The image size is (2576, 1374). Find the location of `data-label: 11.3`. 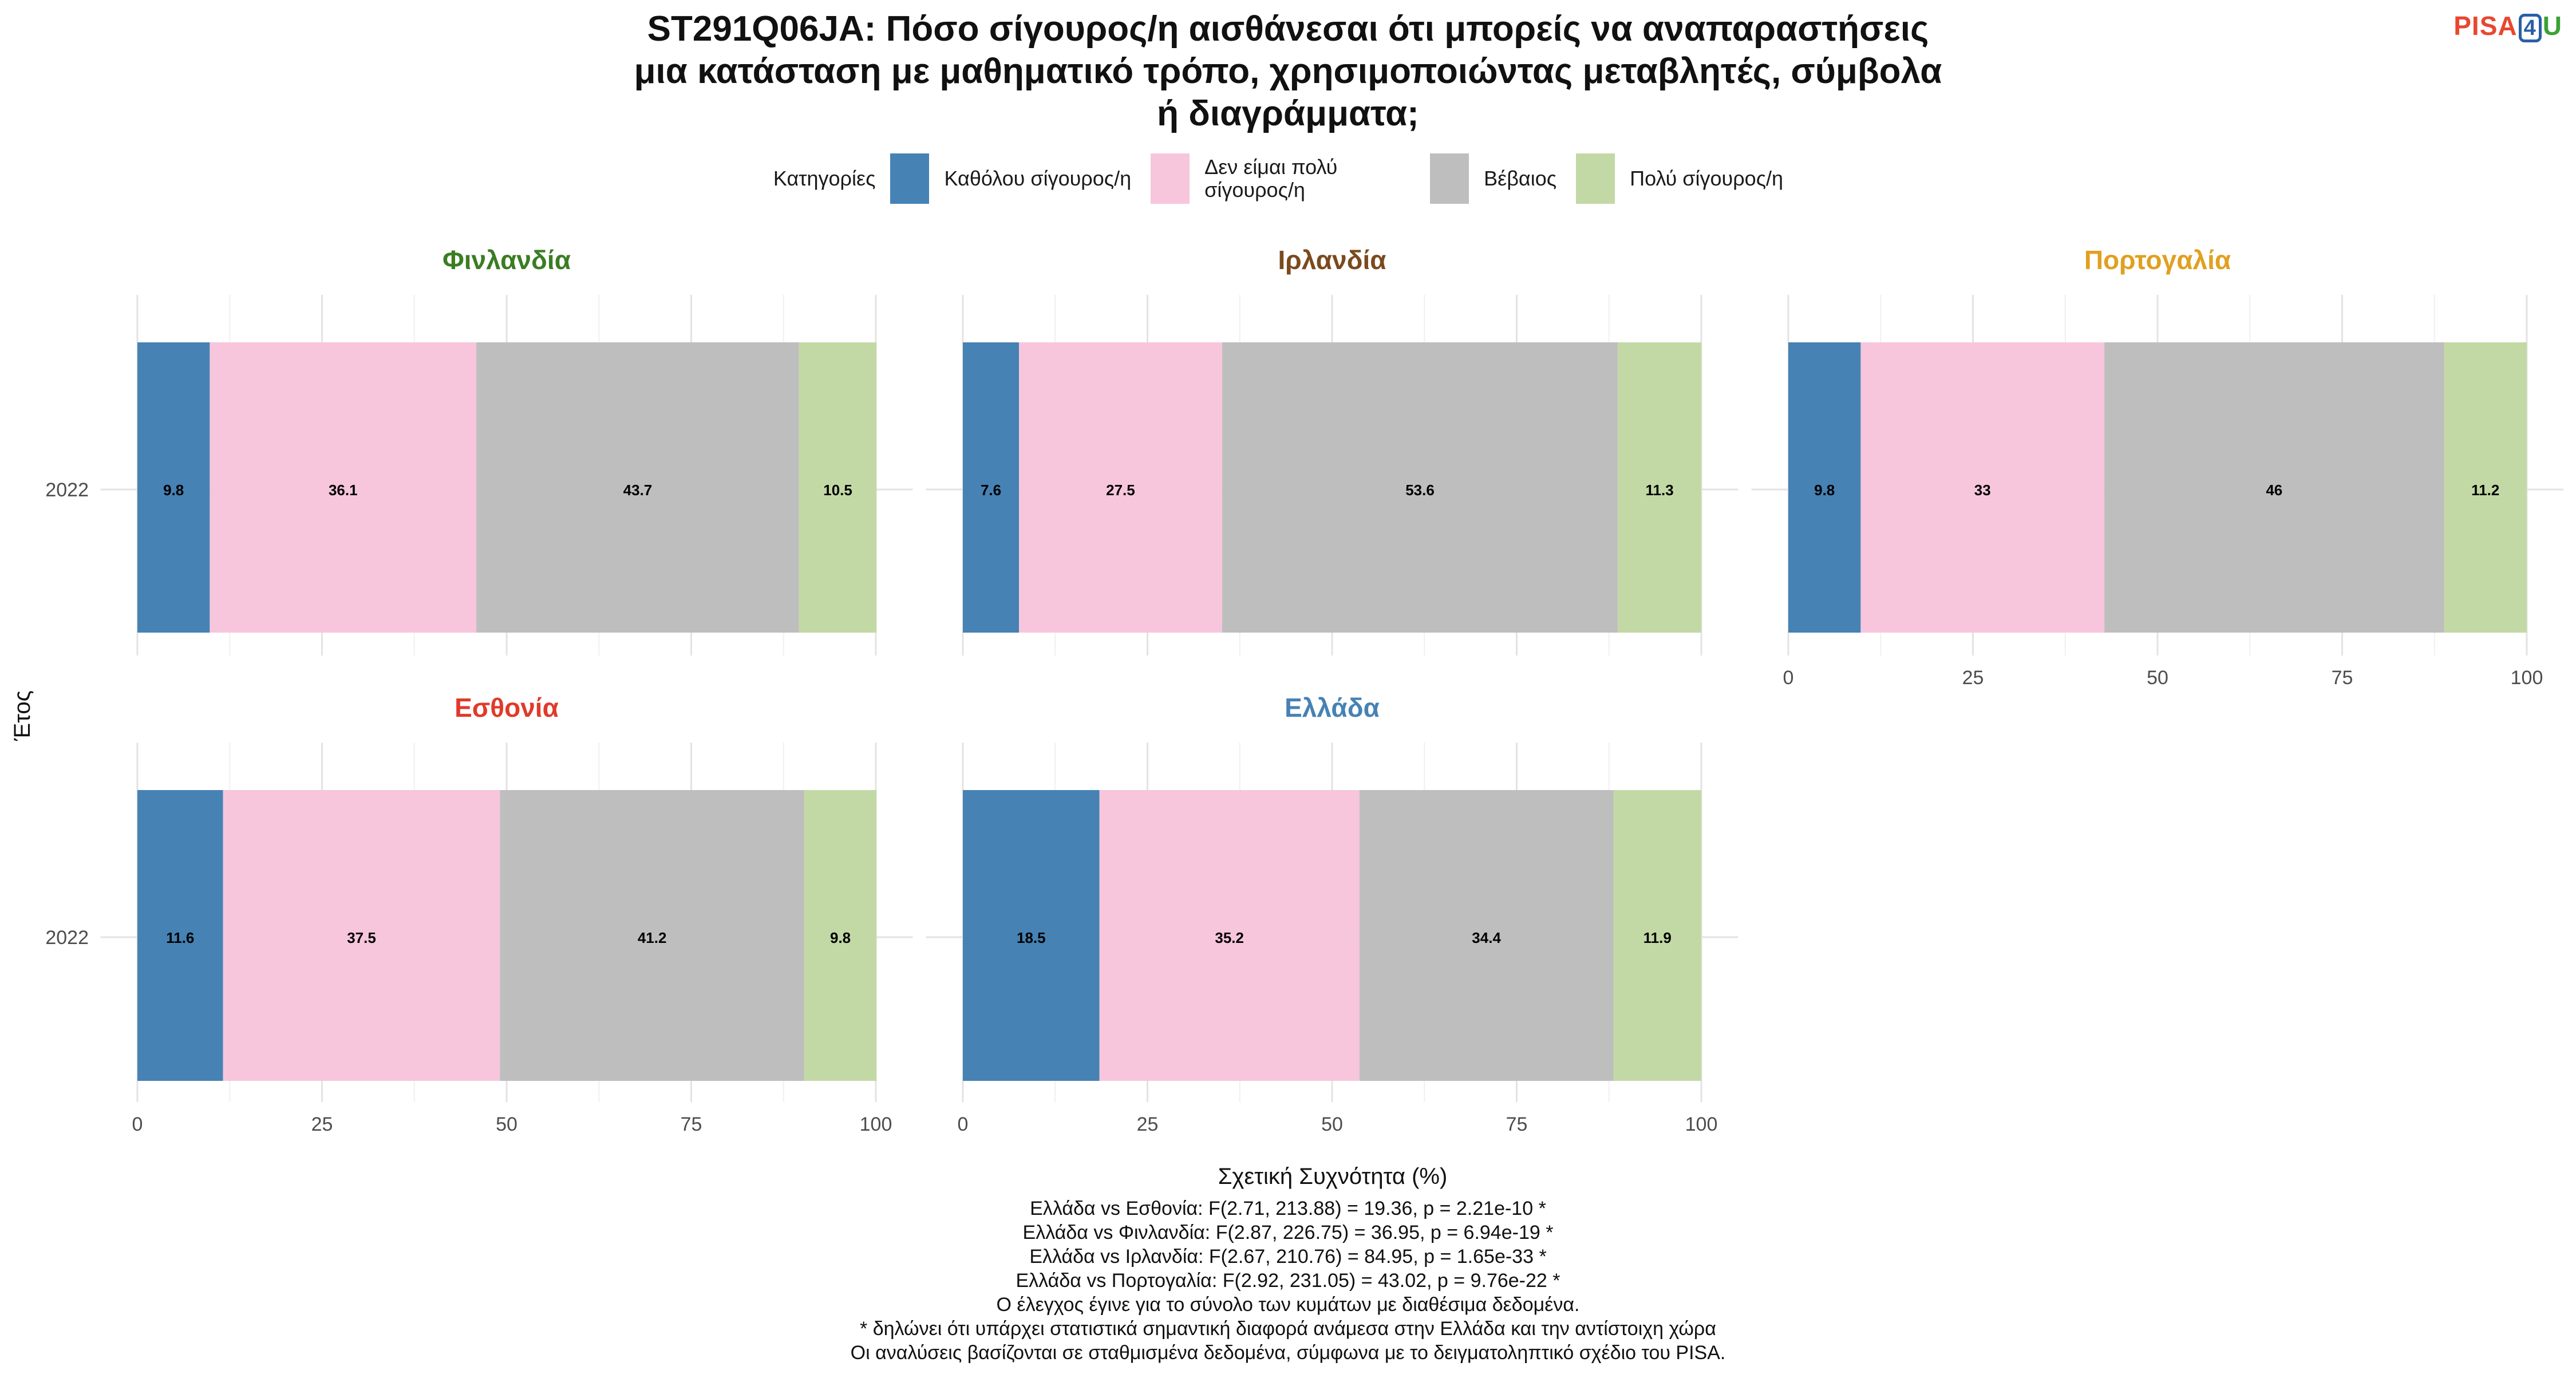

data-label: 11.3 is located at coordinates (1660, 490).